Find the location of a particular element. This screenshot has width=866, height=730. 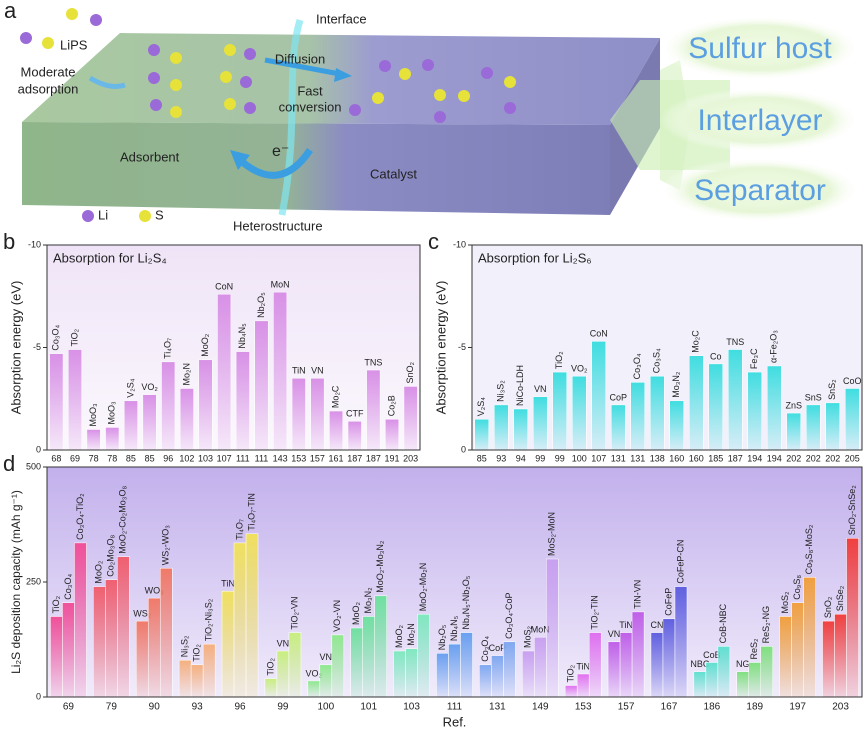

panel-letter: c is located at coordinates (433, 241).